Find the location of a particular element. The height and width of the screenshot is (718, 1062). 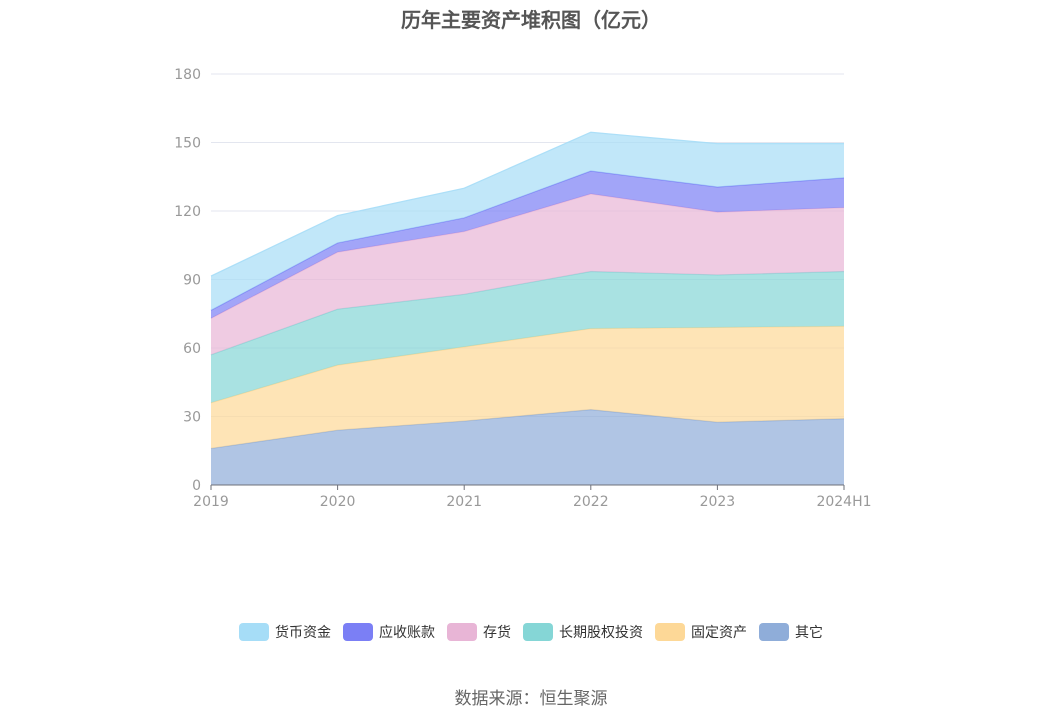

legend-label: 长期股权投资 is located at coordinates (601, 633).